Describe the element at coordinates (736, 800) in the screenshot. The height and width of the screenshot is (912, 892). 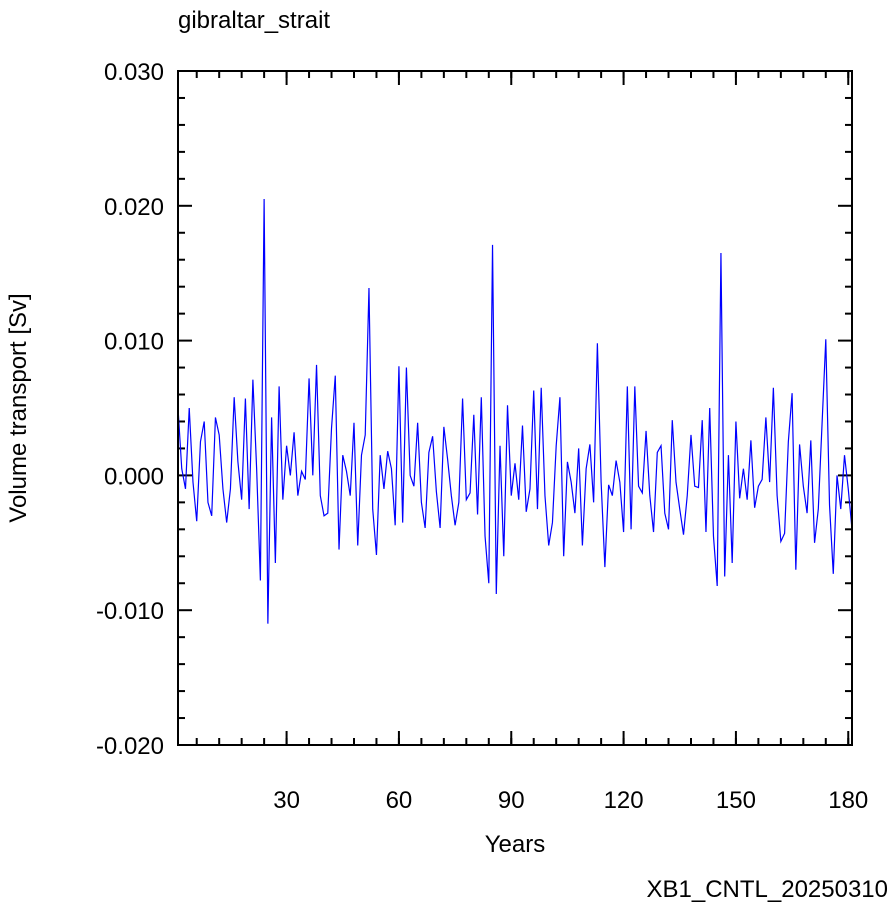
I see `x-tick-label: 150` at that location.